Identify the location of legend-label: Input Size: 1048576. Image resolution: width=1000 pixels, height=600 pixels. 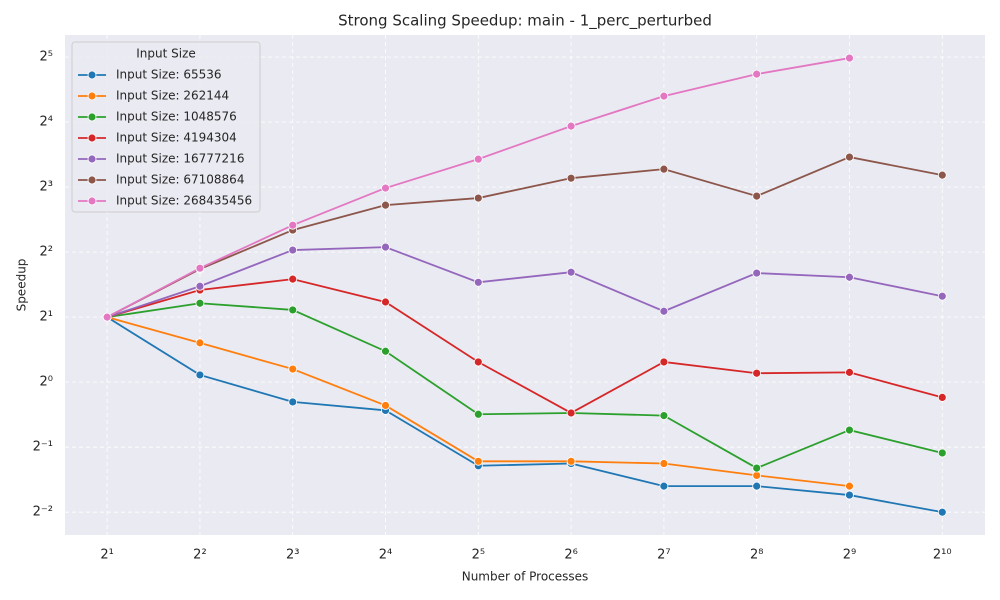
(176, 117).